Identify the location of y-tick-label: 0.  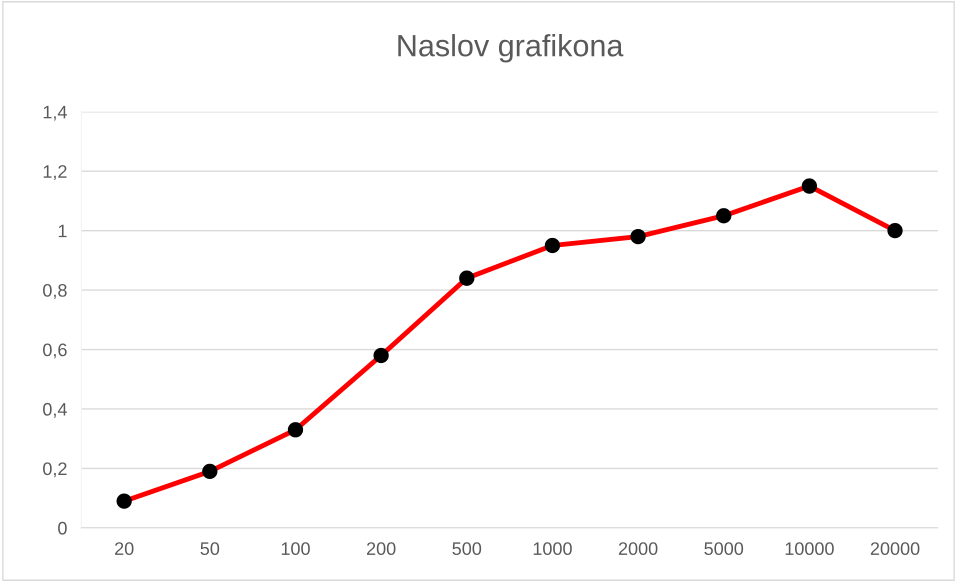
(62, 528).